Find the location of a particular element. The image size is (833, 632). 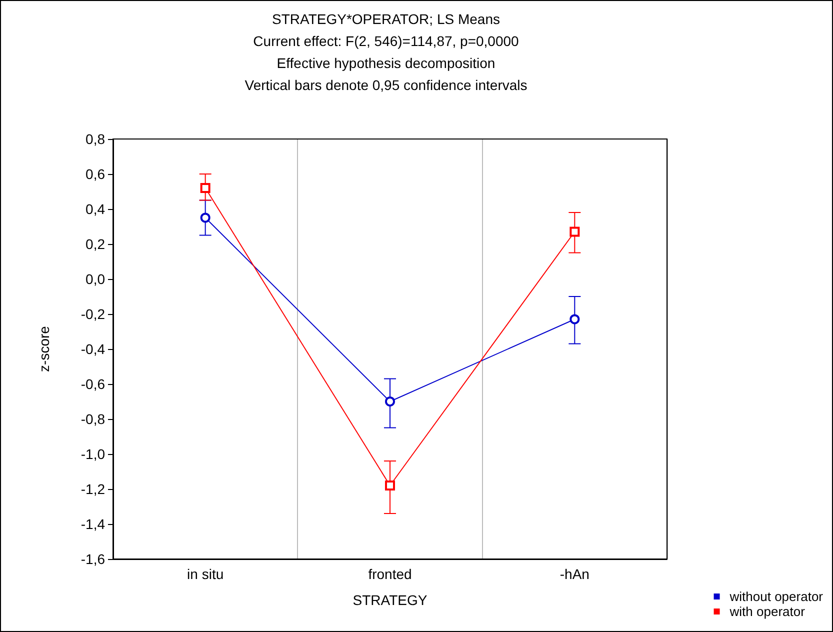

y-tick-label: -1,2 is located at coordinates (93, 489).